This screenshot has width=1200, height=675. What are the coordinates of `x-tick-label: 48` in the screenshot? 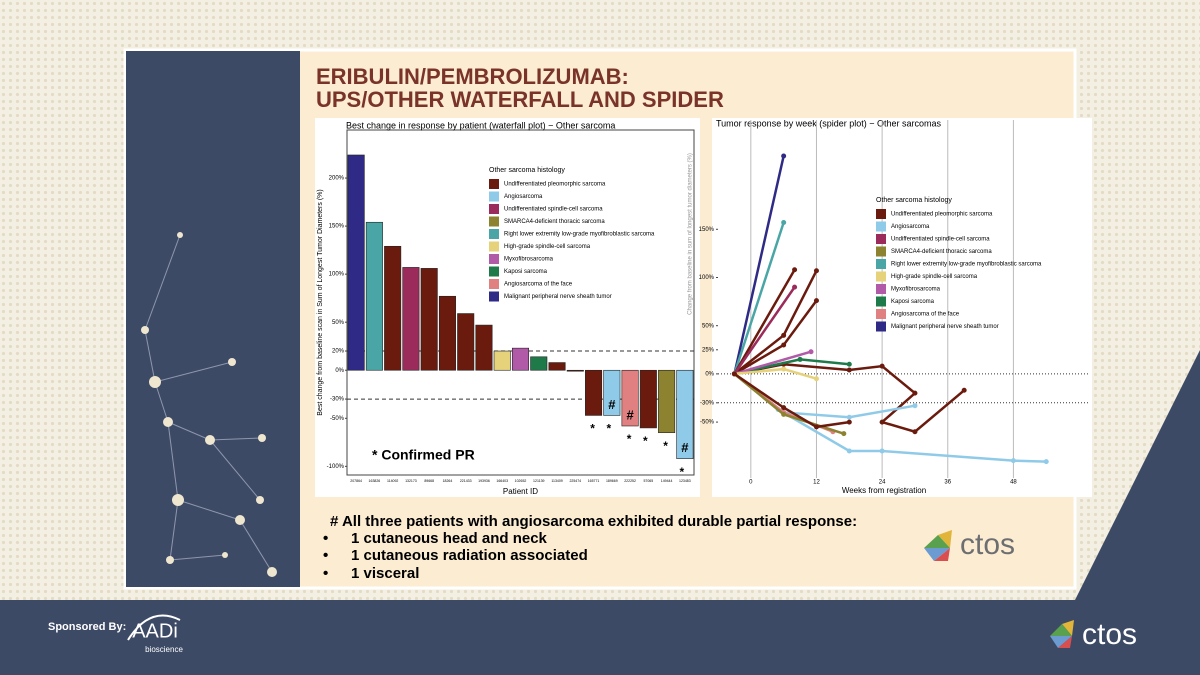 It's located at (1013, 483).